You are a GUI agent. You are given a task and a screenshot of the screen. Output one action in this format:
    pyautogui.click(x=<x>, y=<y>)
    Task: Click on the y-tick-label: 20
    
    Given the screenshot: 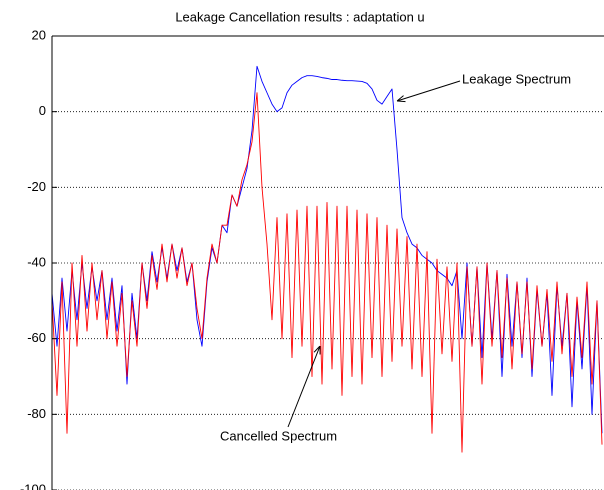 What is the action you would take?
    pyautogui.click(x=39, y=34)
    